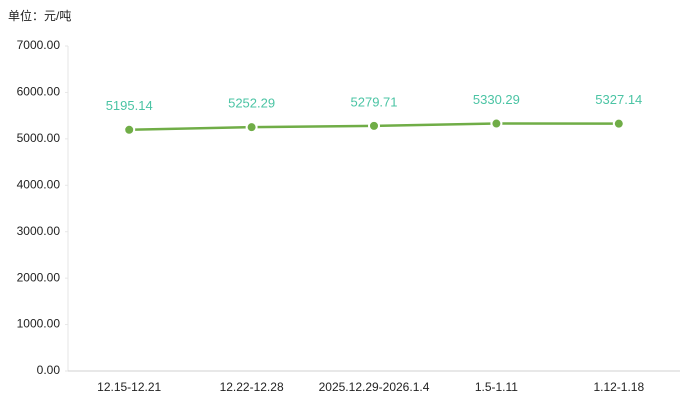 The image size is (689, 403). I want to click on x-tick-label: 1.12-1.18, so click(618, 387).